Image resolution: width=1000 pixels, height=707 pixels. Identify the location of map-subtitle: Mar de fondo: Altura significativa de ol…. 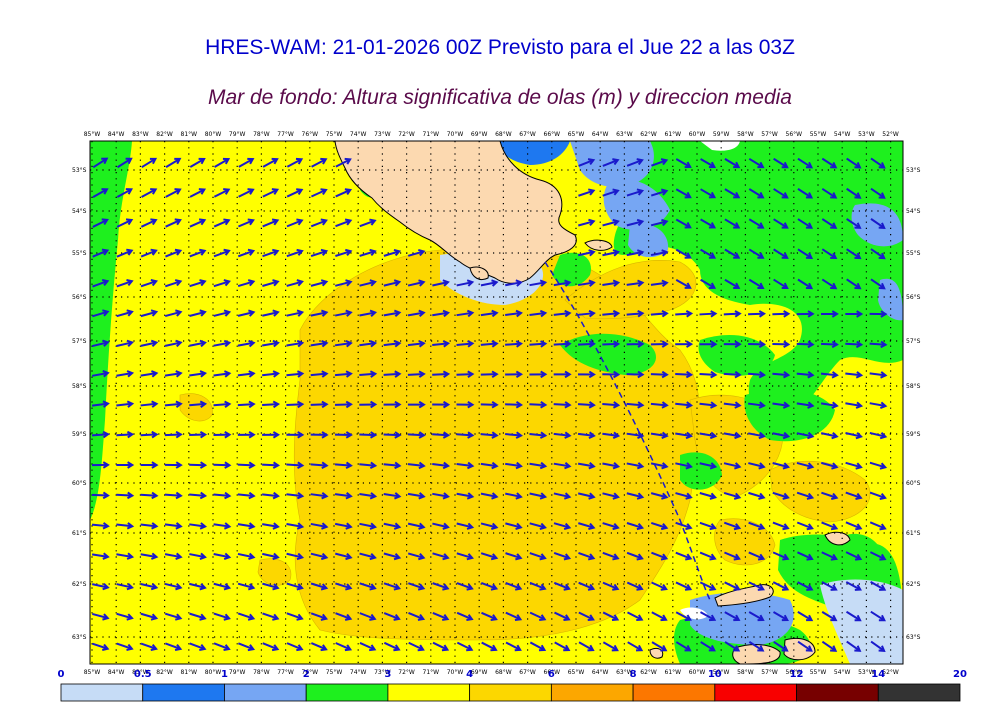
(500, 97).